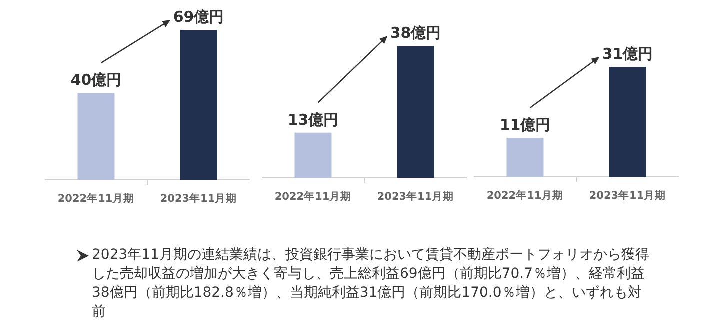 This screenshot has width=702, height=336. Describe the element at coordinates (525, 125) in the screenshot. I see `data-label: 11億円` at that location.